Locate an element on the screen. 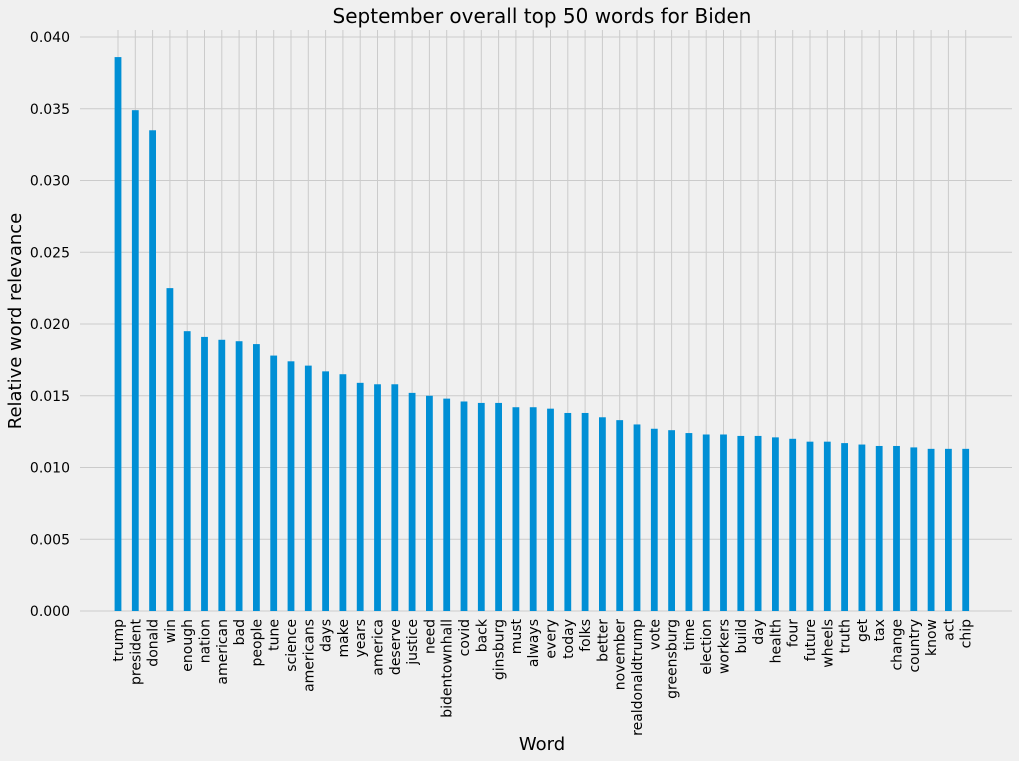 The width and height of the screenshot is (1019, 761). x-tick-label: realdonaldtrump is located at coordinates (638, 677).